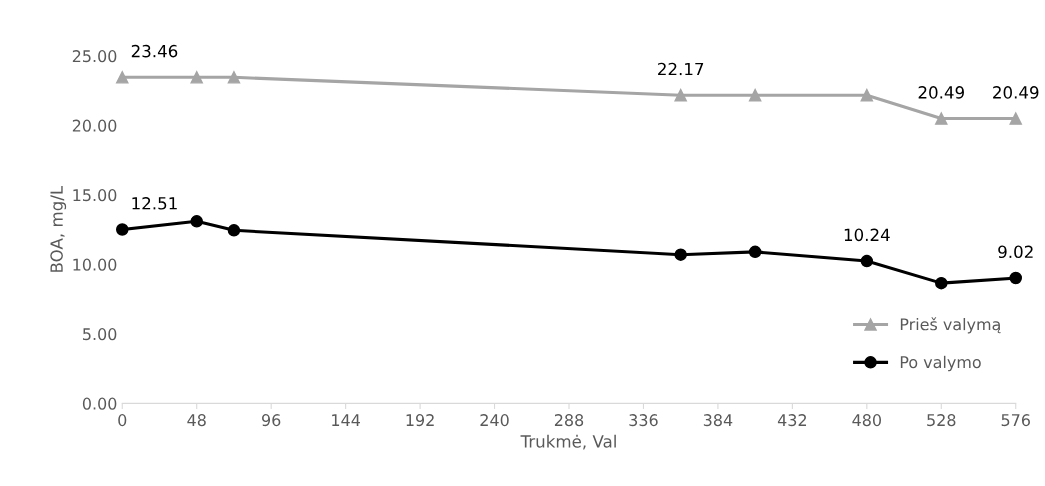 The height and width of the screenshot is (486, 1045). I want to click on y-axis-title: BOA, mg/L, so click(58, 228).